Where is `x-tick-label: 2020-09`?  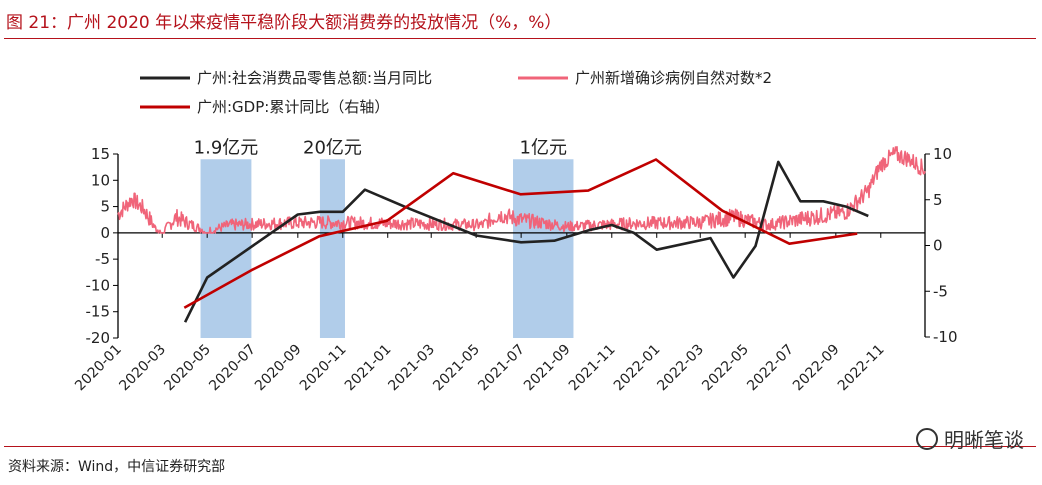
x-tick-label: 2020-09 is located at coordinates (278, 368).